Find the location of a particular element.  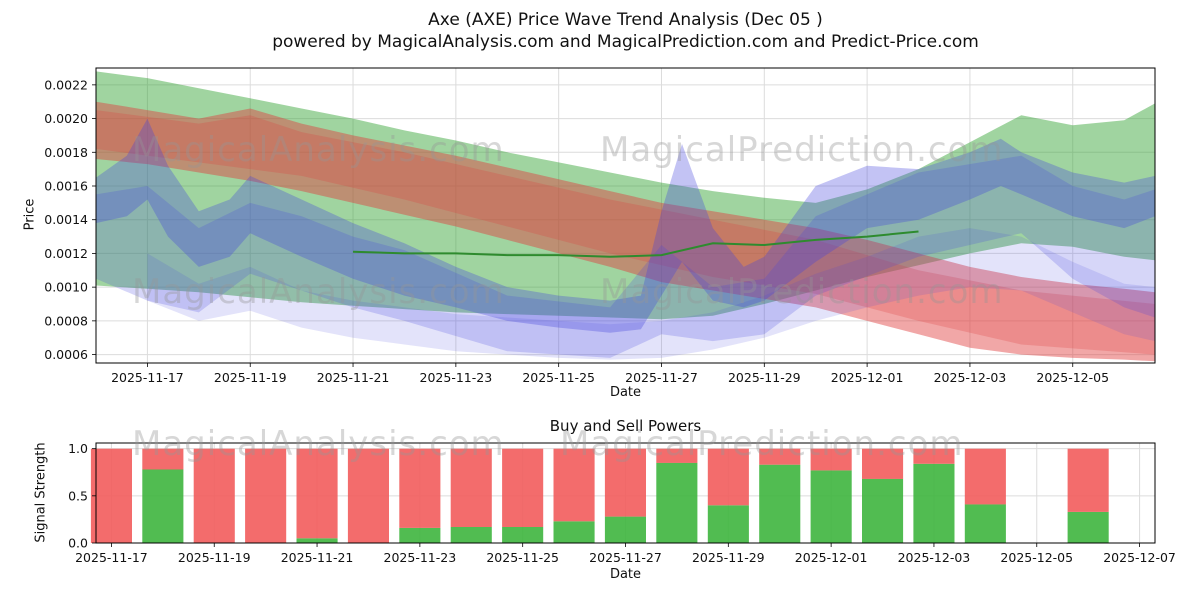

y-tick-label: 0.0020 is located at coordinates (66, 118).